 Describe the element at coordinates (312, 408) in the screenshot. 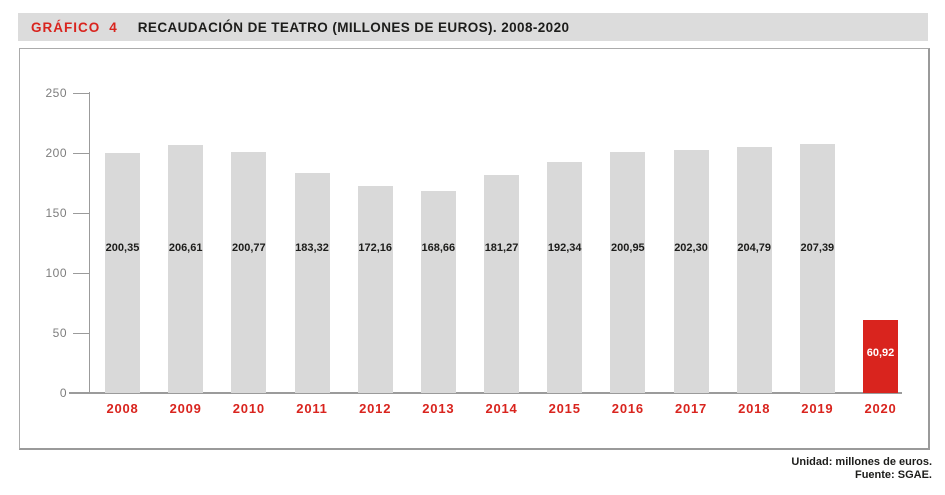

I see `x-axis-label: 2011` at that location.